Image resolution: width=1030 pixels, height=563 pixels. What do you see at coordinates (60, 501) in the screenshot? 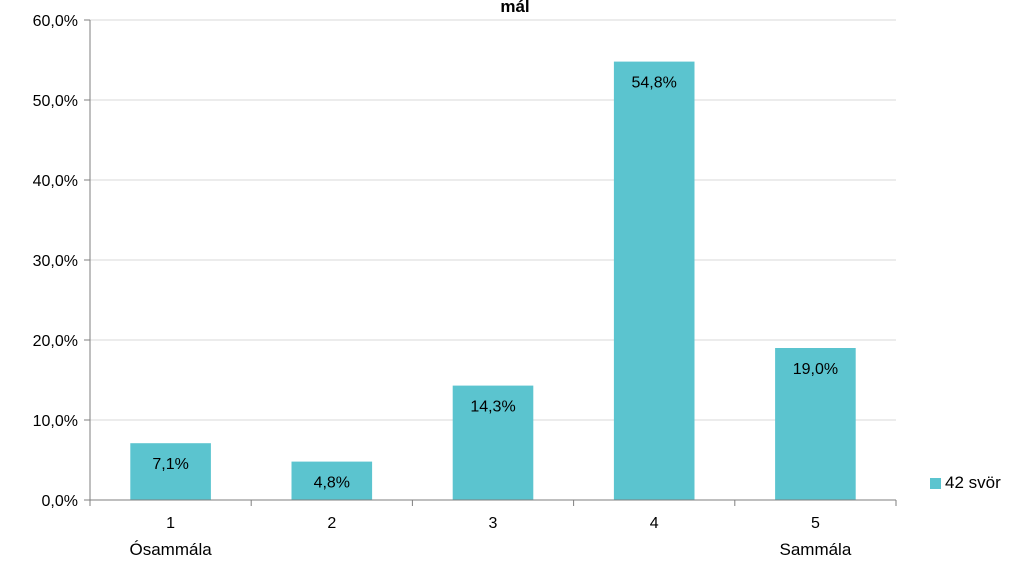
I see `y-tick-label: 0,0%` at bounding box center [60, 501].